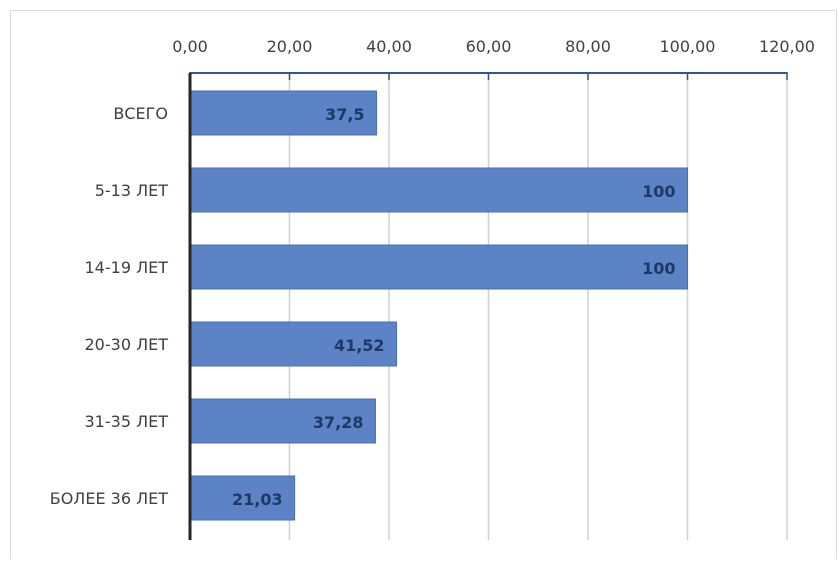  I want to click on value-label: 21,03, so click(257, 499).